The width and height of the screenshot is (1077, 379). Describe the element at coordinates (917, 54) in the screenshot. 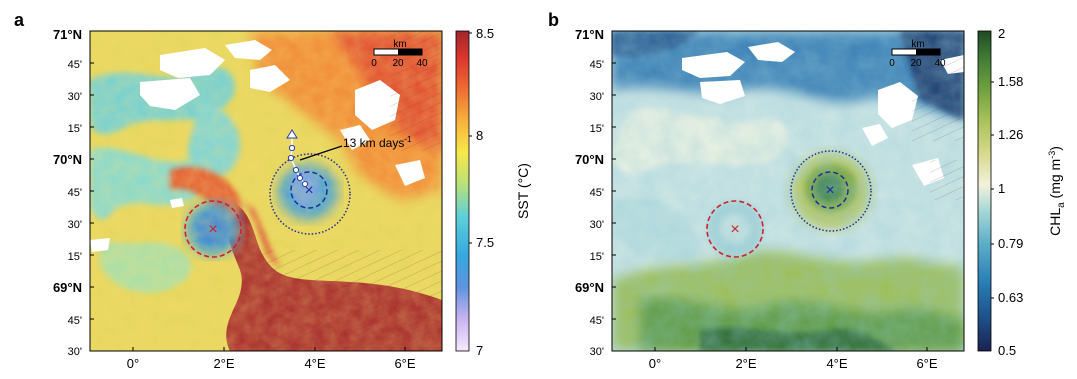

I see `scale-bar-b: km 0 20 40` at that location.